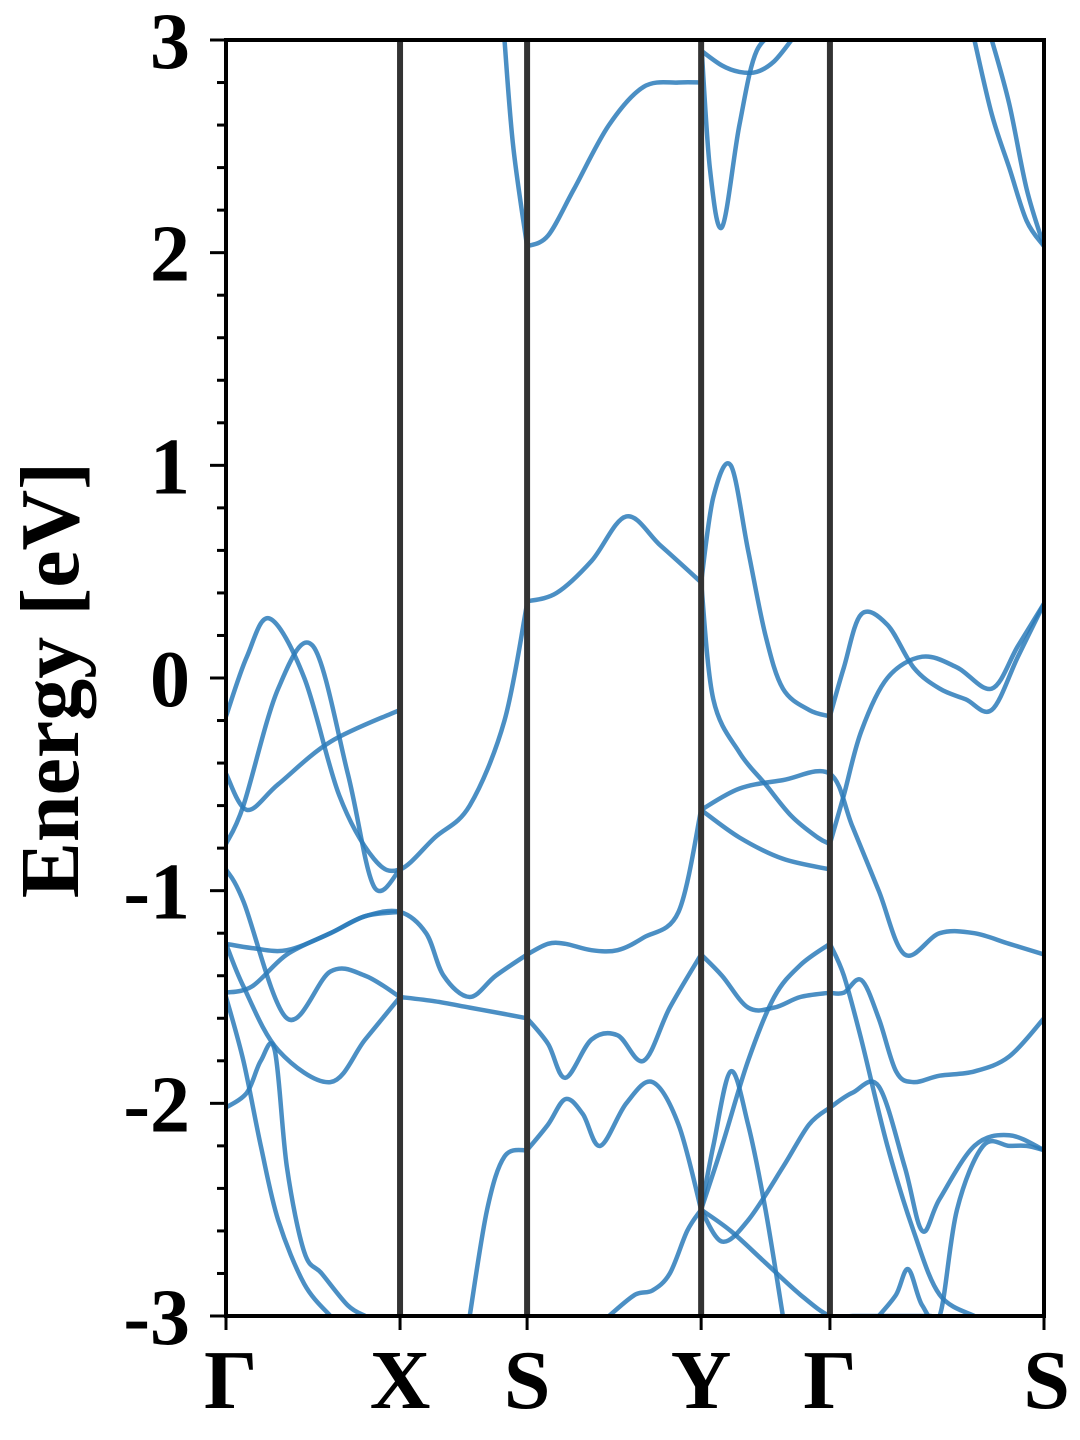 This screenshot has height=1440, width=1080. Describe the element at coordinates (156, 893) in the screenshot. I see `y-tick-label-2: -1` at that location.